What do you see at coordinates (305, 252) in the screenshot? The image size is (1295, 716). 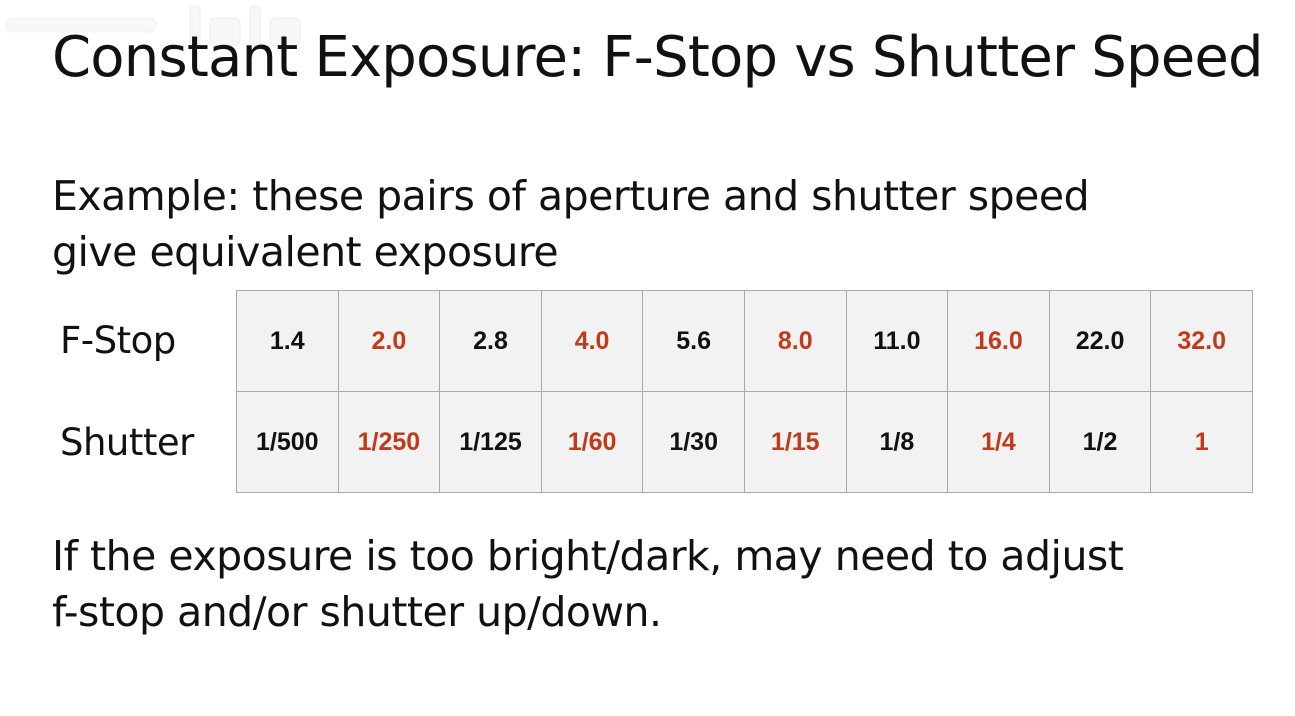 I see `intro-line-2: give equivalent exposure` at bounding box center [305, 252].